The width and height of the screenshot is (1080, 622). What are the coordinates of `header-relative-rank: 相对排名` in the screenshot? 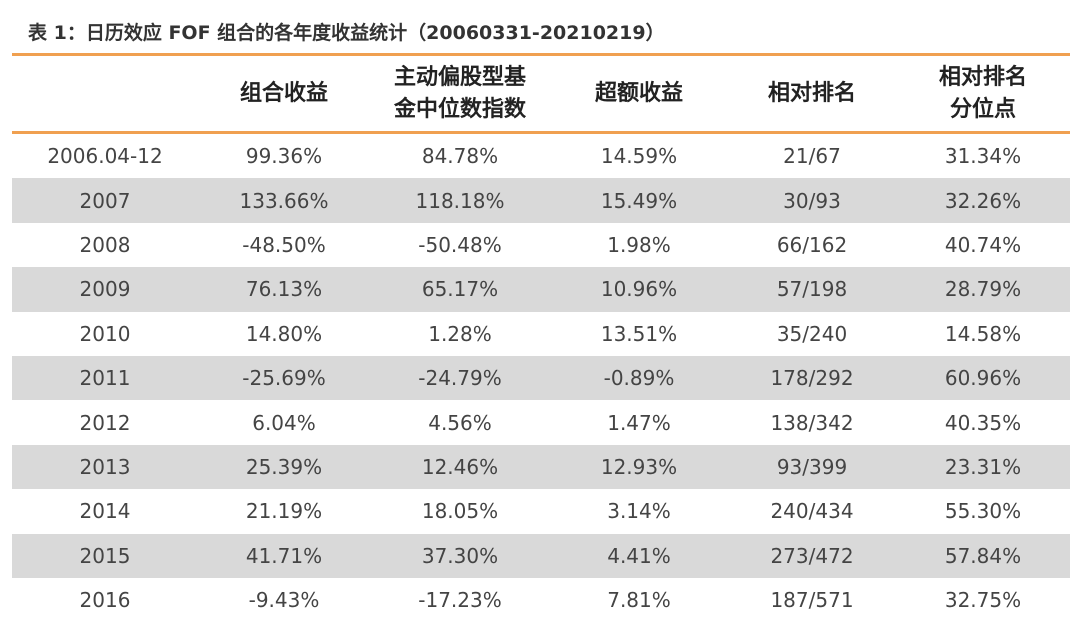 It's located at (811, 93).